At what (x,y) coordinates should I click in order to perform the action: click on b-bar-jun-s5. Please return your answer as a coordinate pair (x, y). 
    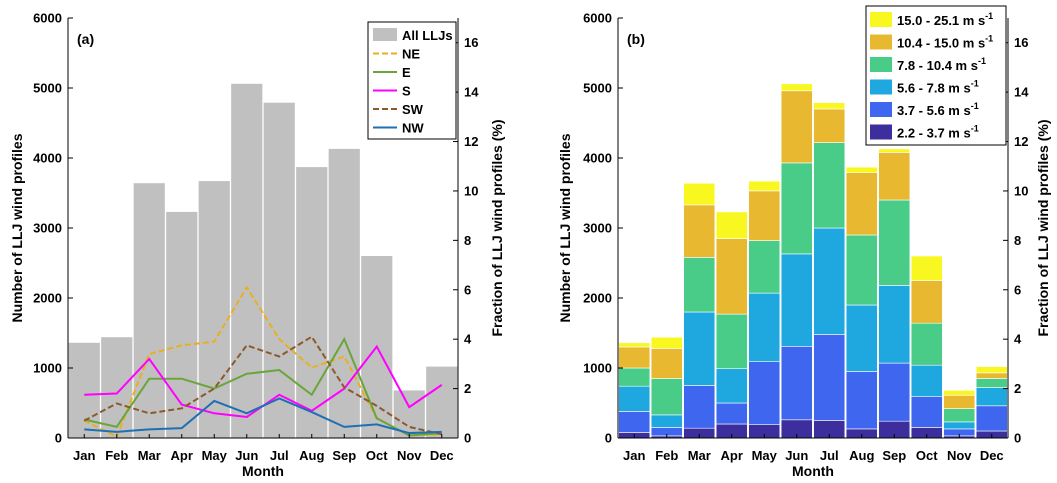
    Looking at the image, I should click on (796, 87).